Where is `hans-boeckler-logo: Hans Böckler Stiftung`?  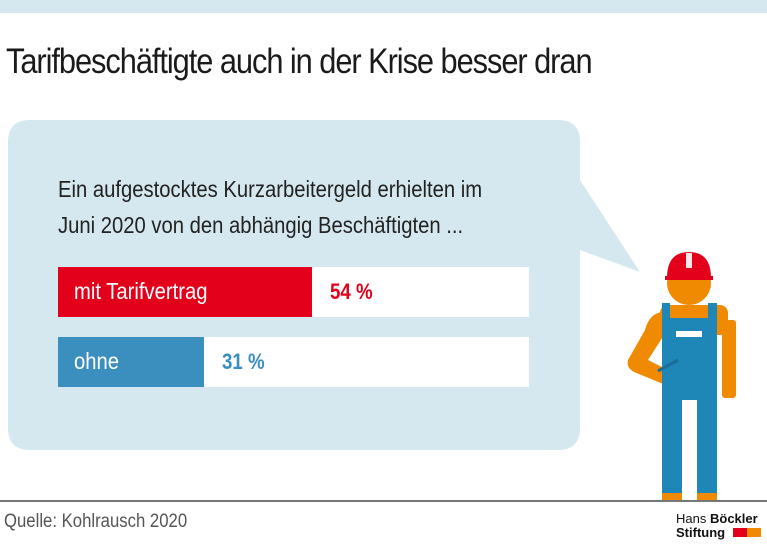
hans-boeckler-logo: Hans Böckler Stiftung is located at coordinates (718, 526).